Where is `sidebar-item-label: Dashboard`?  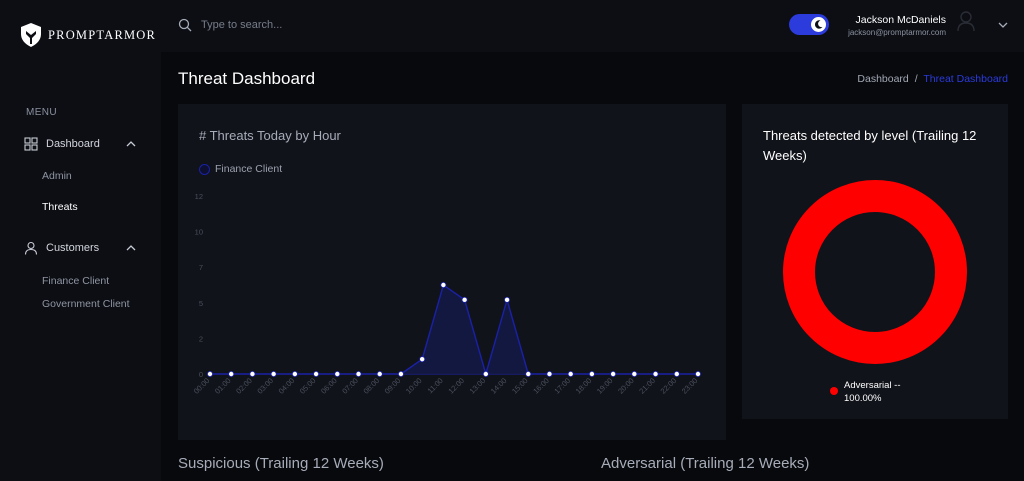
sidebar-item-label: Dashboard is located at coordinates (73, 144).